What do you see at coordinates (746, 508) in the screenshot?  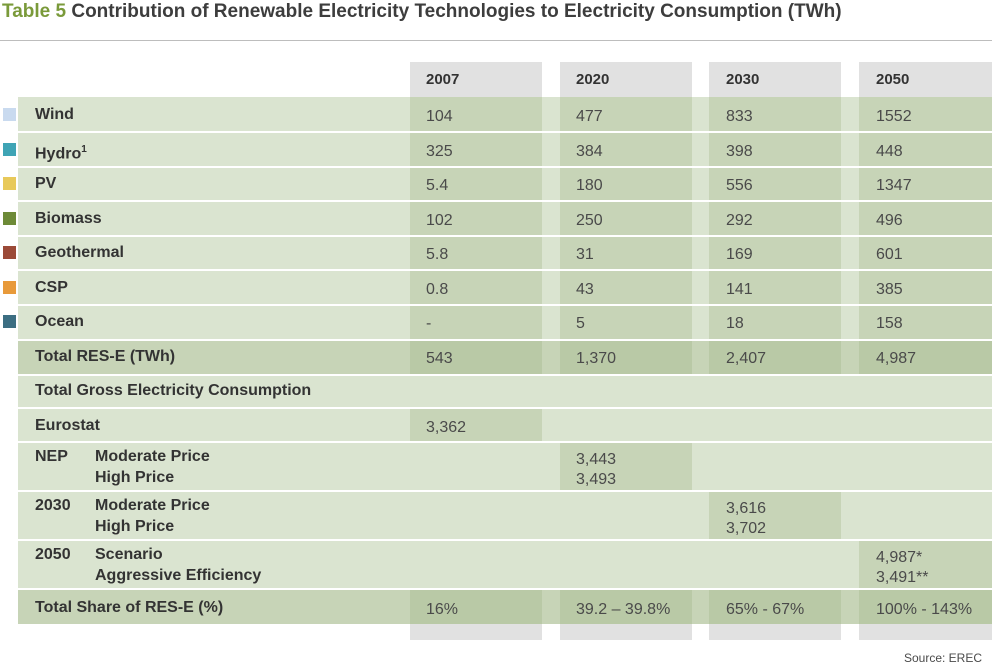 I see `y2030-moderate: 3,616` at bounding box center [746, 508].